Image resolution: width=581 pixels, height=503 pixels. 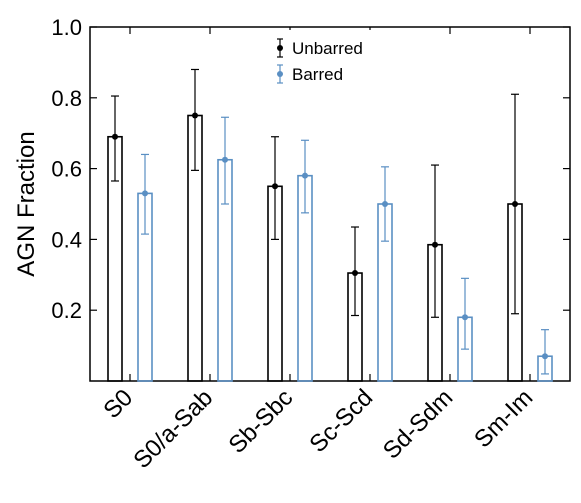 What do you see at coordinates (418, 424) in the screenshot?
I see `x-tick-label: Sd-Sdm` at bounding box center [418, 424].